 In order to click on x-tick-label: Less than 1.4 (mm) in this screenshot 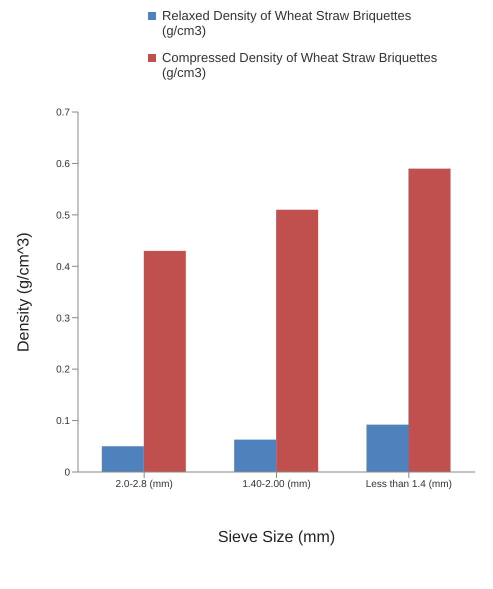, I will do `click(409, 484)`.